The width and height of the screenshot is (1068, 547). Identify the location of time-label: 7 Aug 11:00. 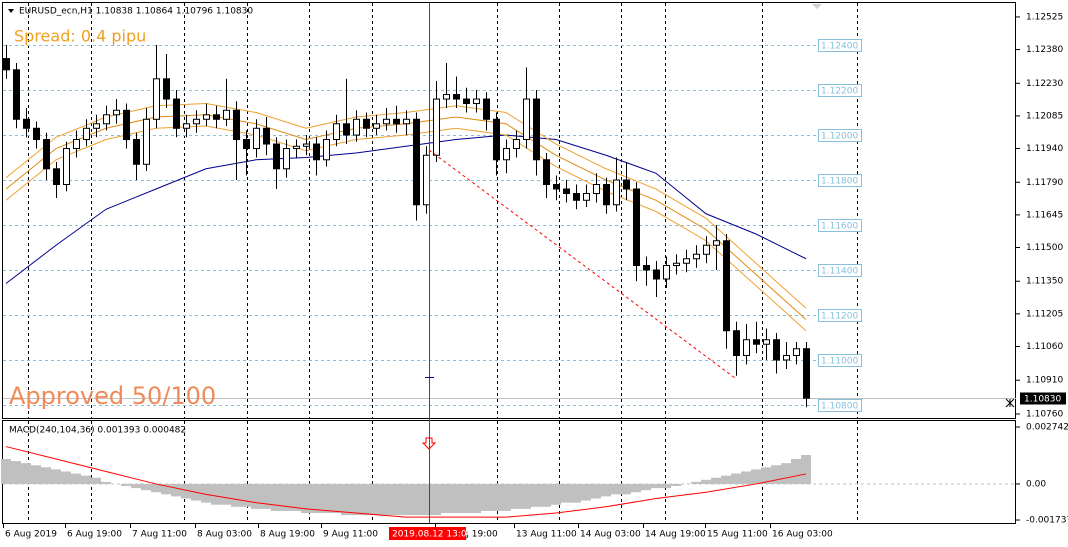
(159, 535).